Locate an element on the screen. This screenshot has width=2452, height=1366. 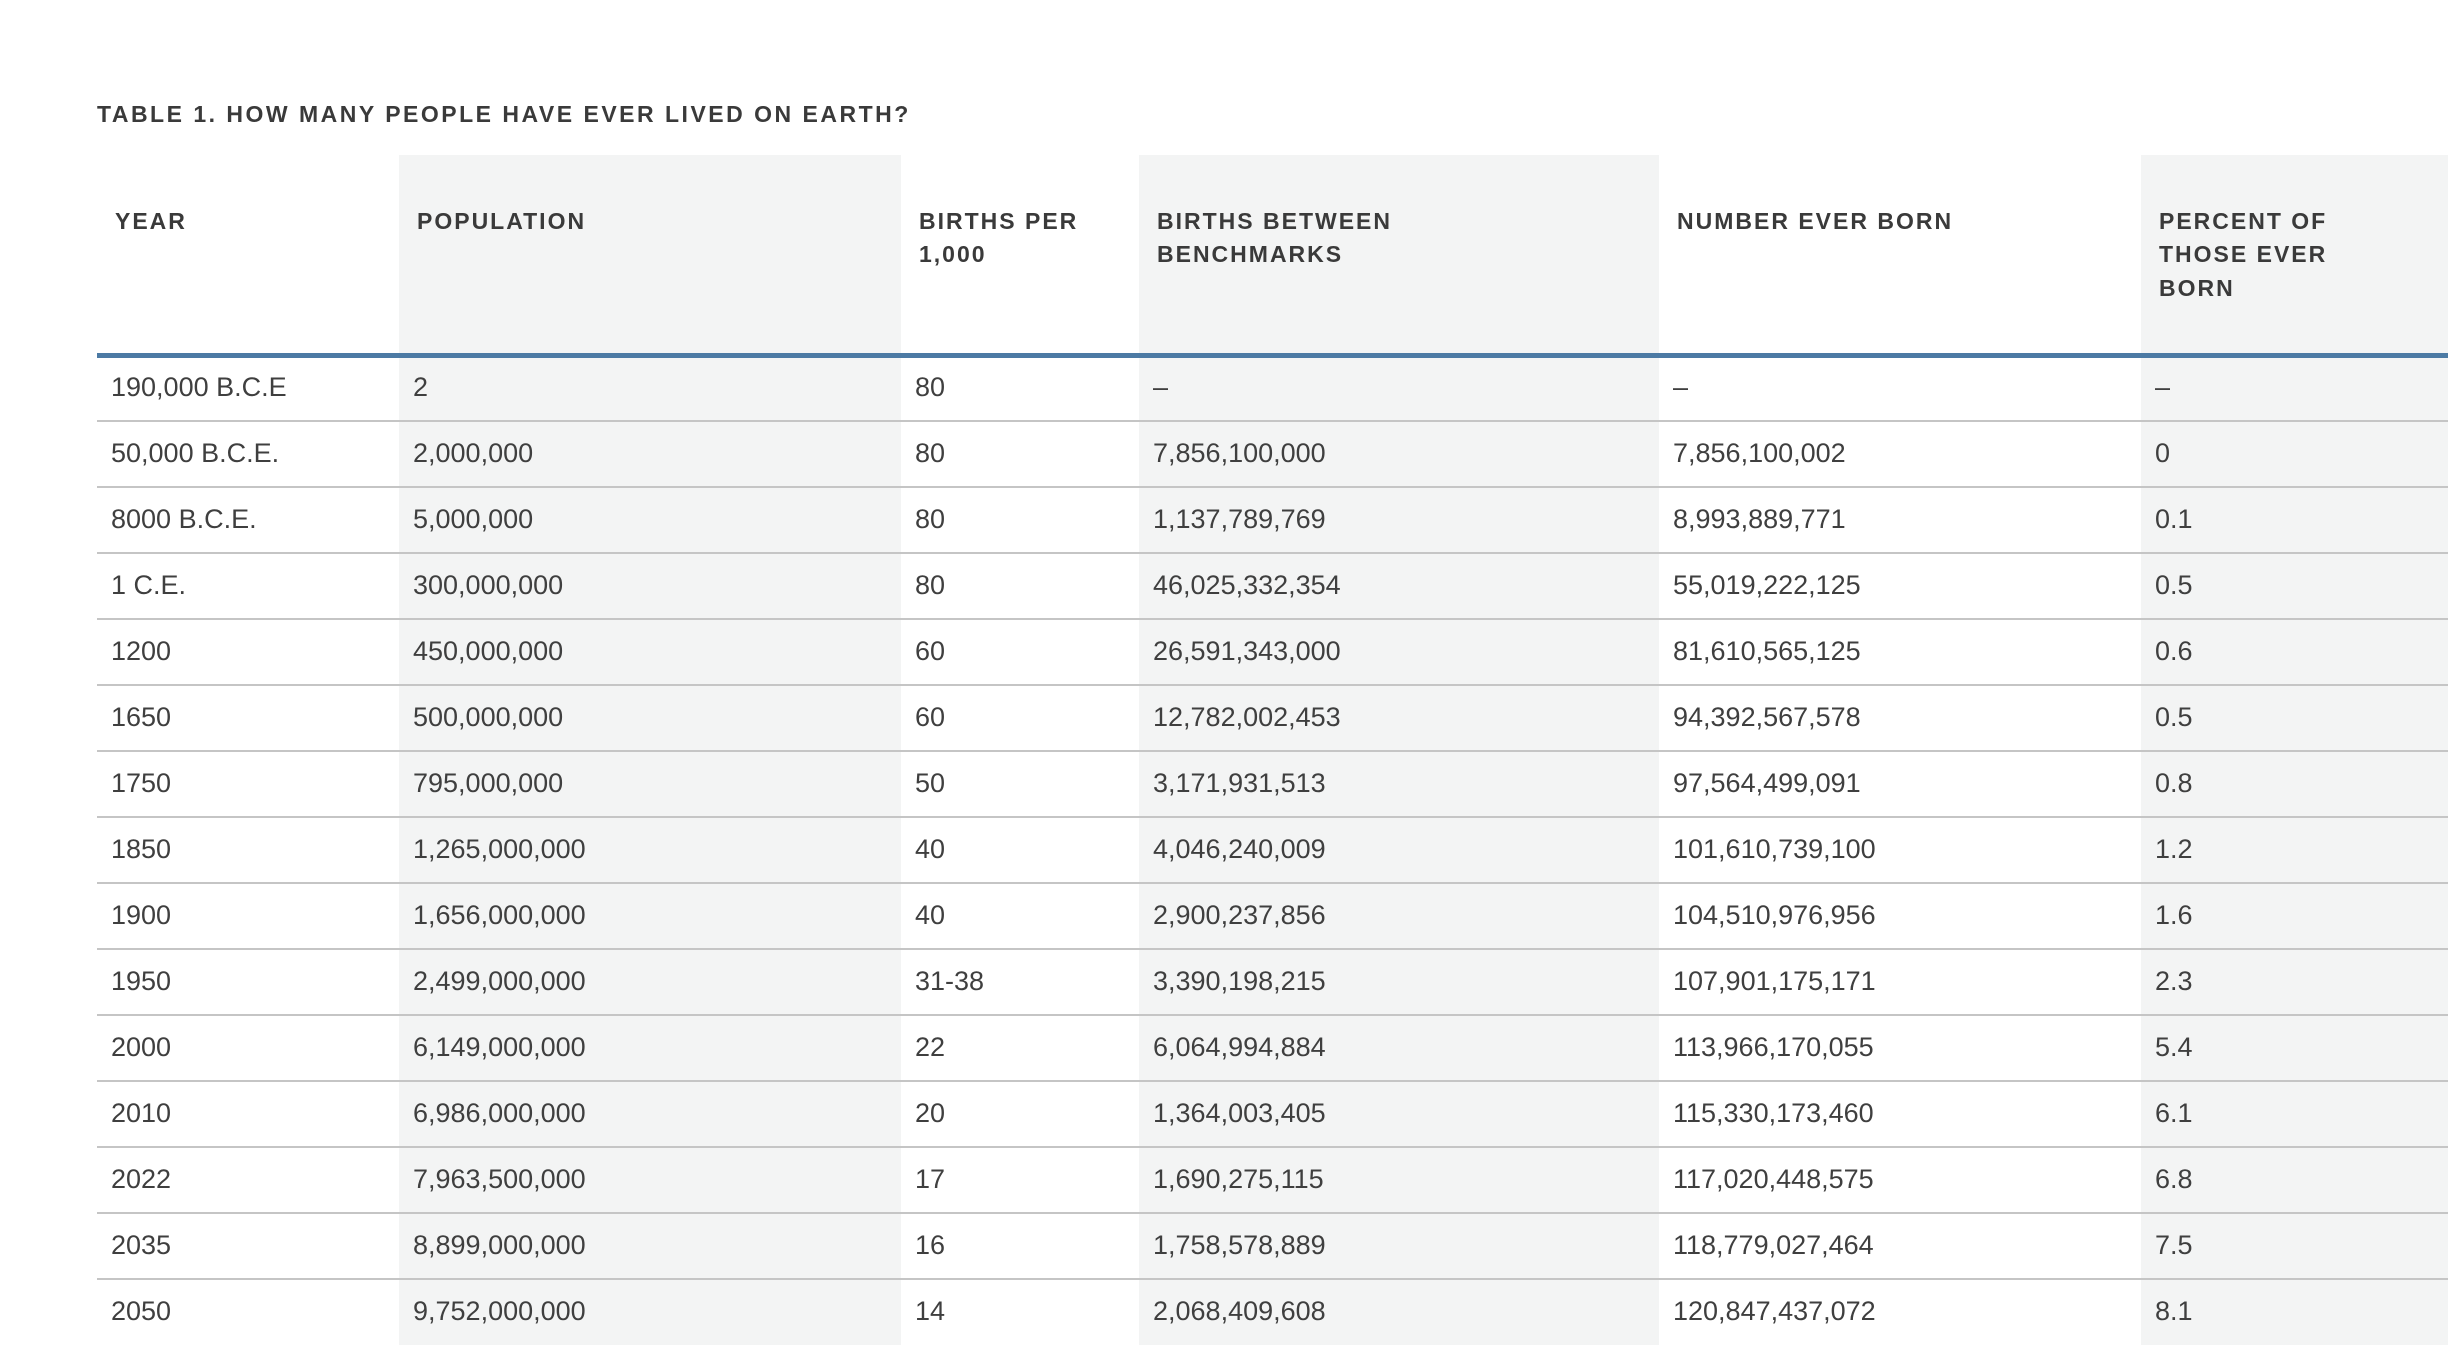
table-cell: 120,847,437,072 is located at coordinates (1900, 1311).